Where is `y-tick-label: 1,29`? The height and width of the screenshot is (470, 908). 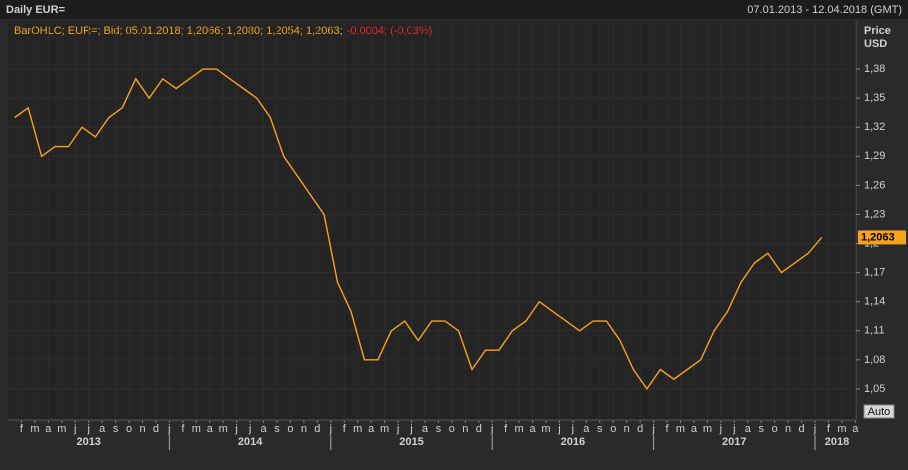
y-tick-label: 1,29 is located at coordinates (874, 156).